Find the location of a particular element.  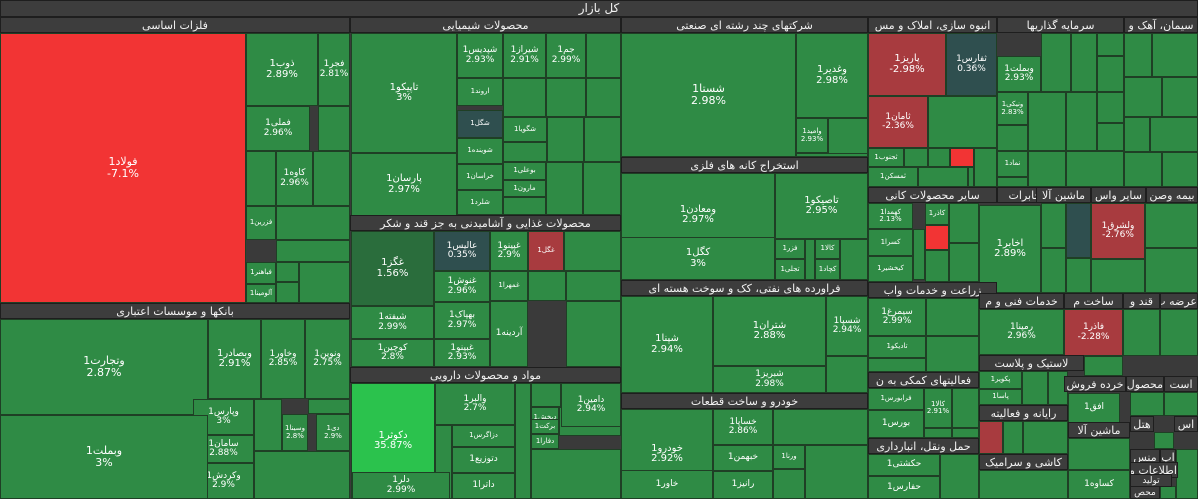

stock-tile: کسرا1 is located at coordinates (890, 242).